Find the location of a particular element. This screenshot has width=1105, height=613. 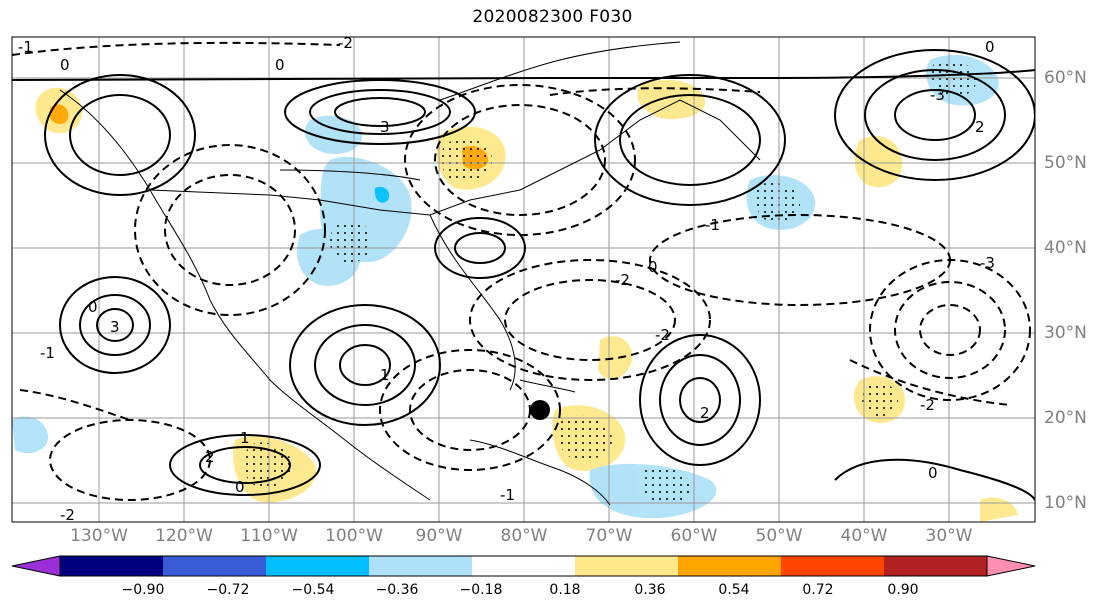

lat-label: 20°N is located at coordinates (1065, 418).